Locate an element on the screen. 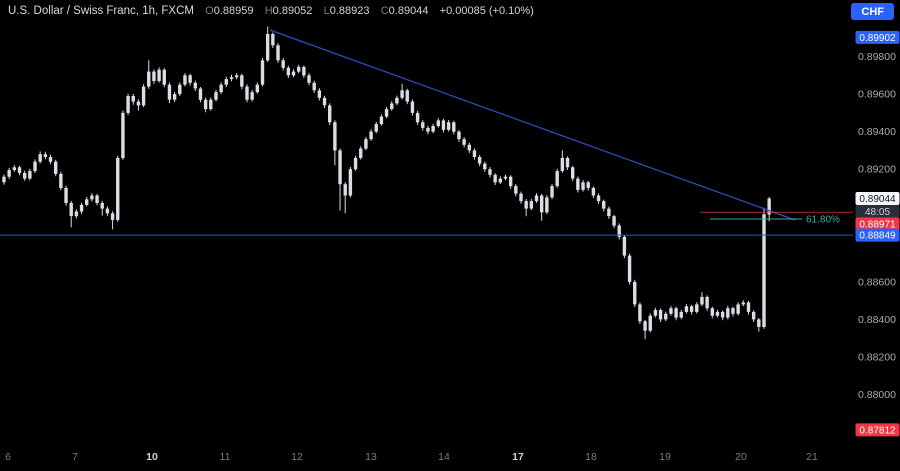 The width and height of the screenshot is (900, 471). price-tick-label: 0.89600 is located at coordinates (877, 95).